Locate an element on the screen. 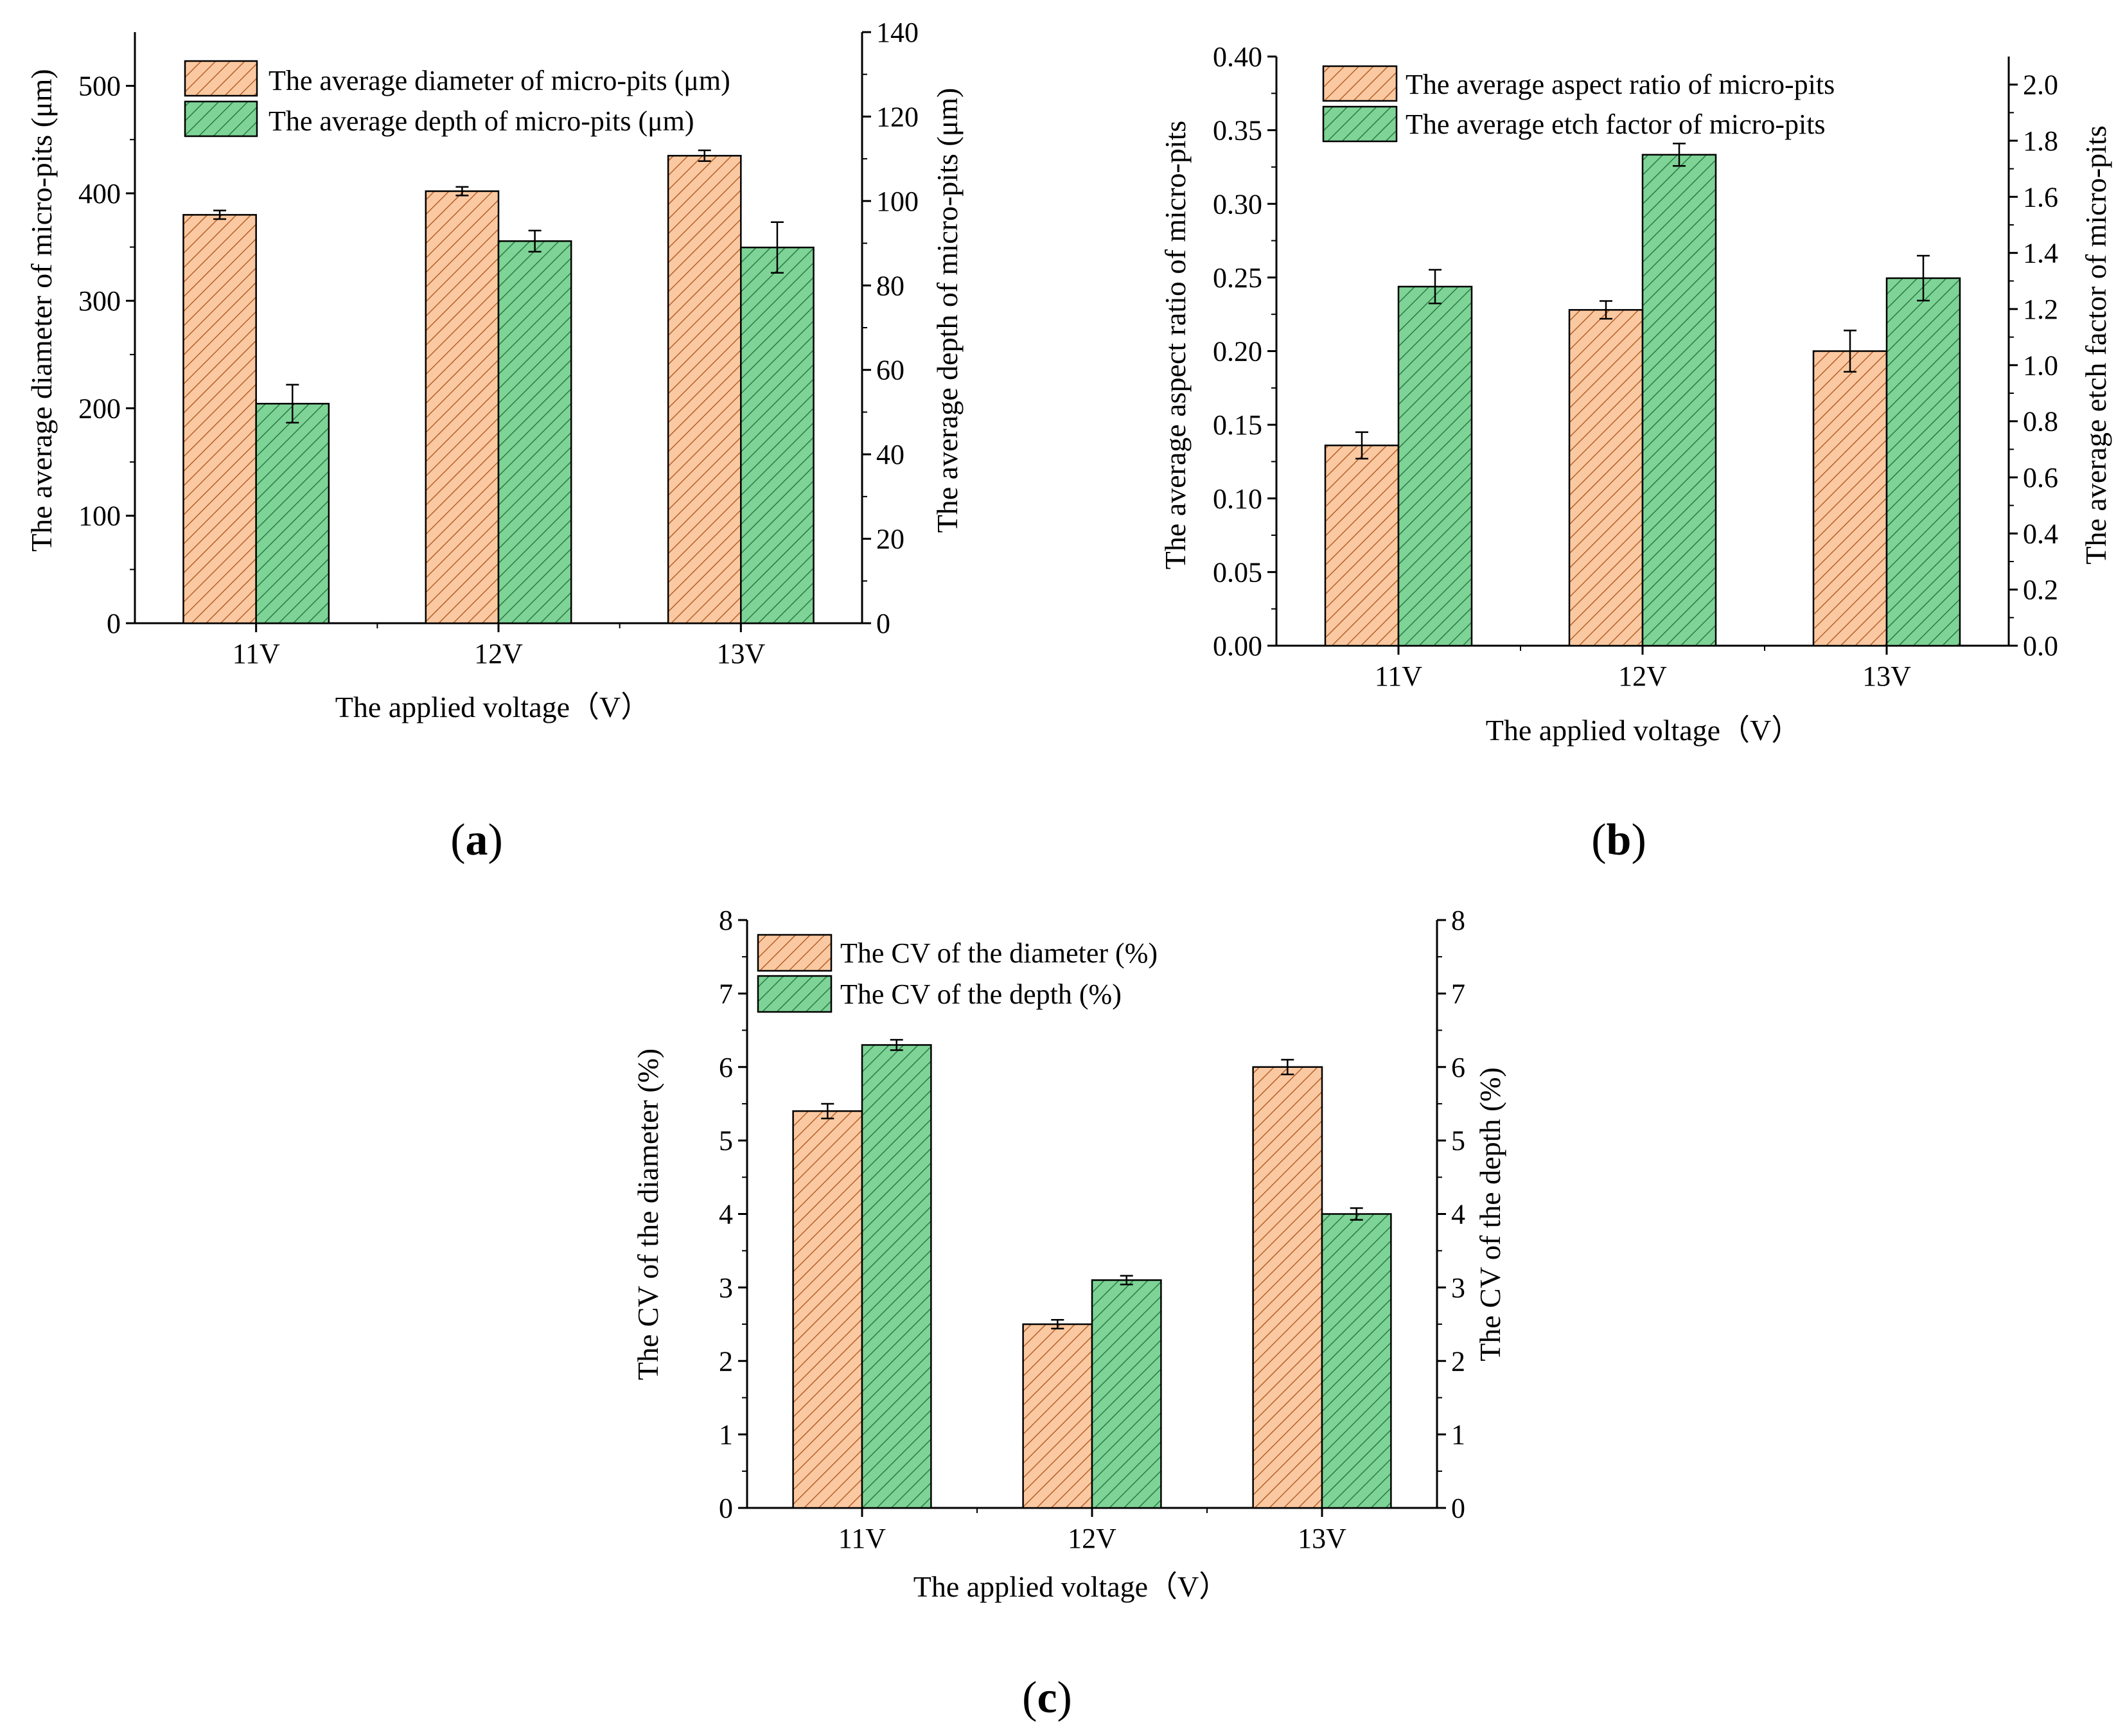 The height and width of the screenshot is (1736, 2125). y-tick-label-right: 0.4 is located at coordinates (2040, 533).